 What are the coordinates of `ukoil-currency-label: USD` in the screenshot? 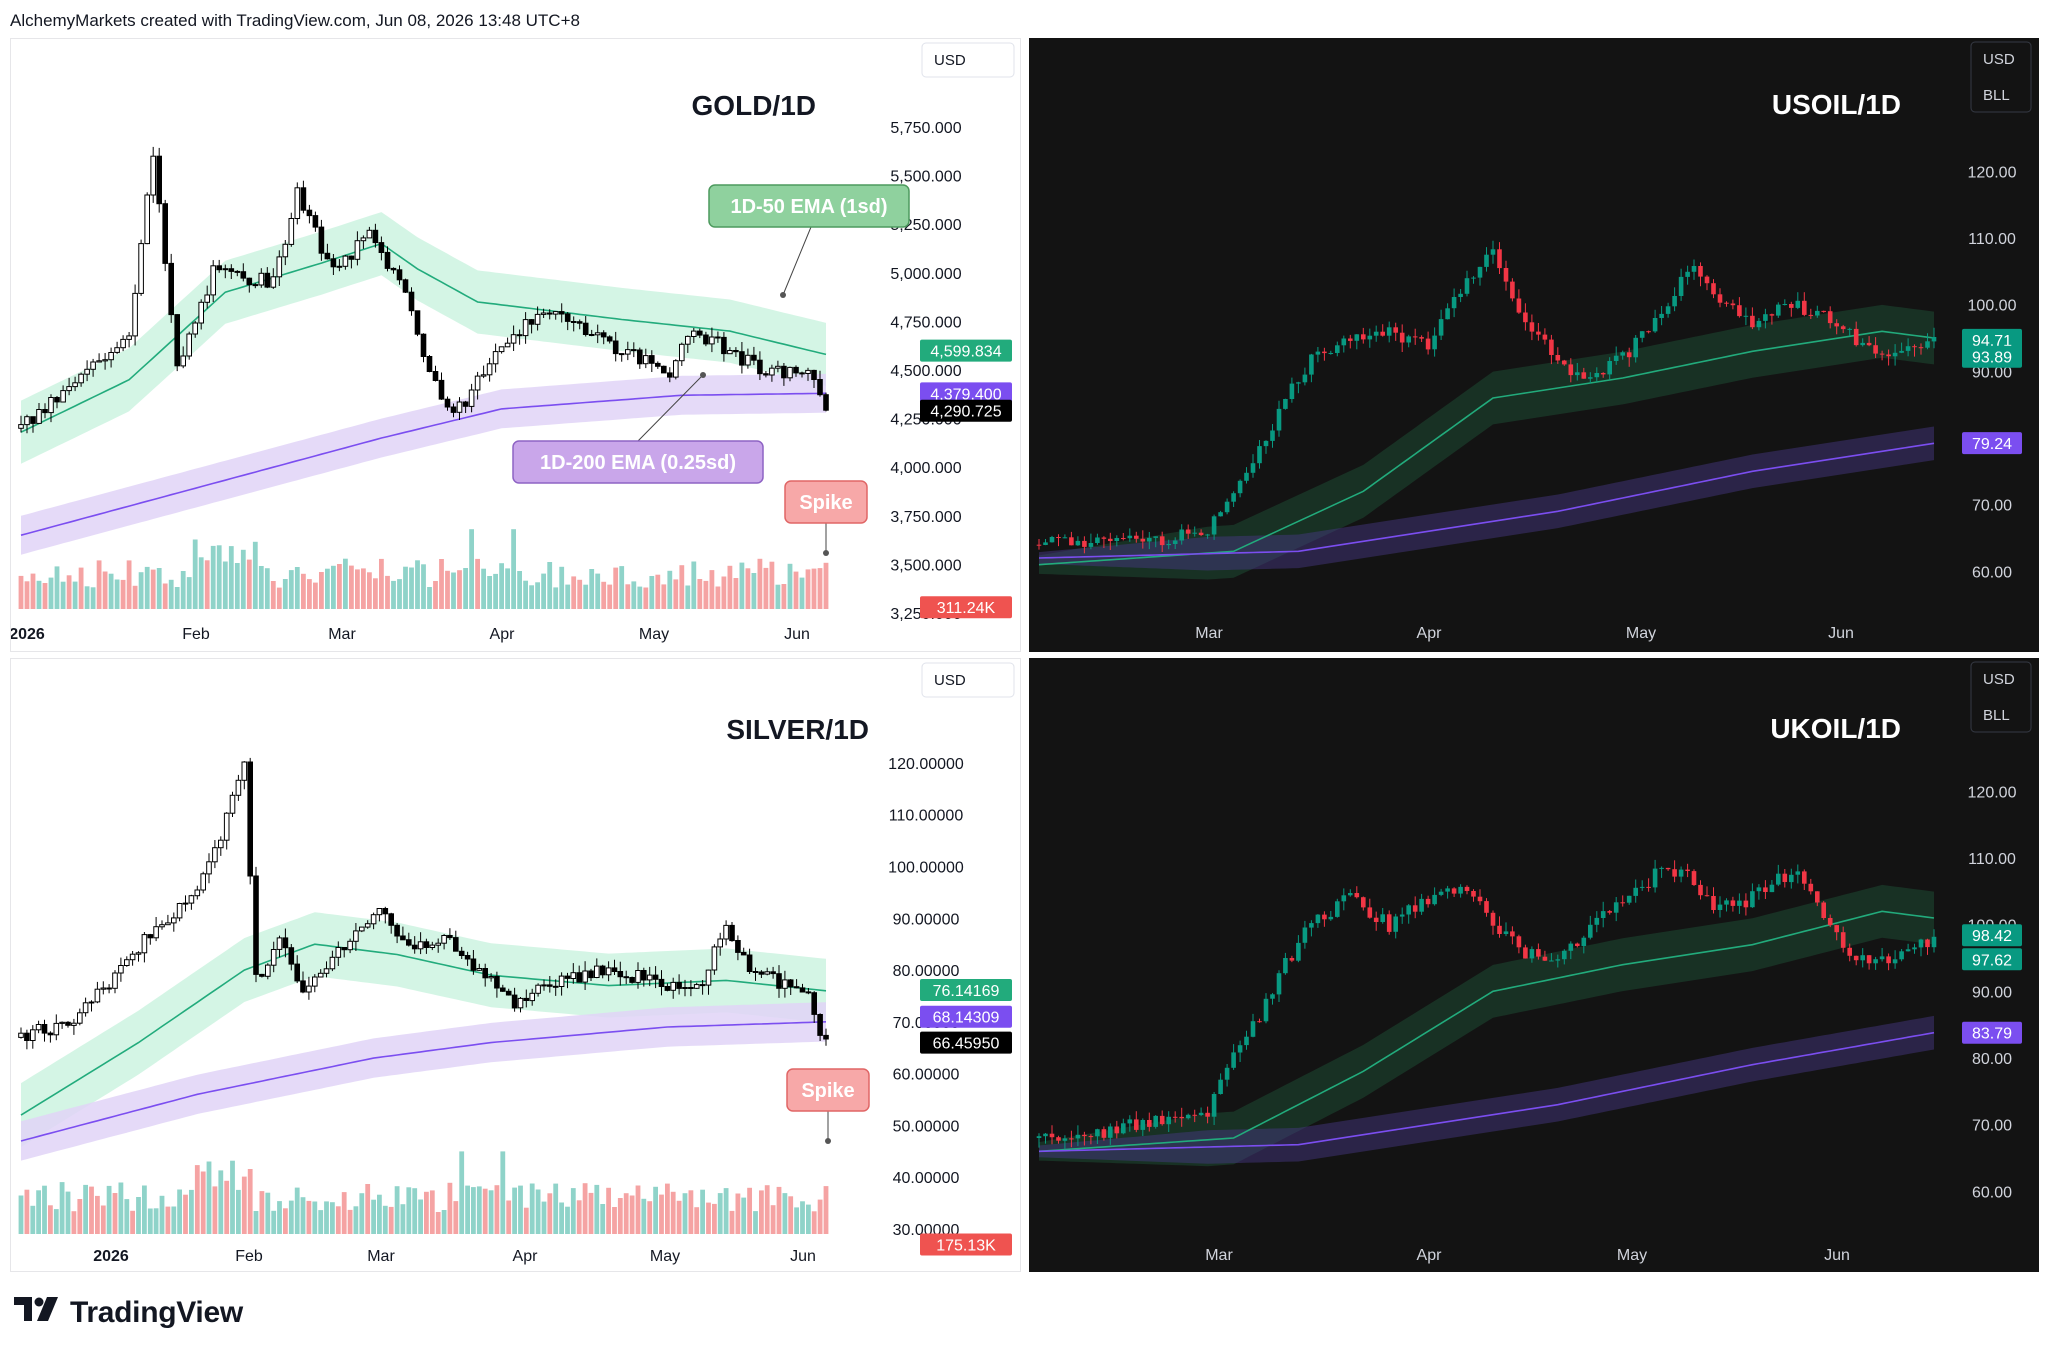 It's located at (1999, 679).